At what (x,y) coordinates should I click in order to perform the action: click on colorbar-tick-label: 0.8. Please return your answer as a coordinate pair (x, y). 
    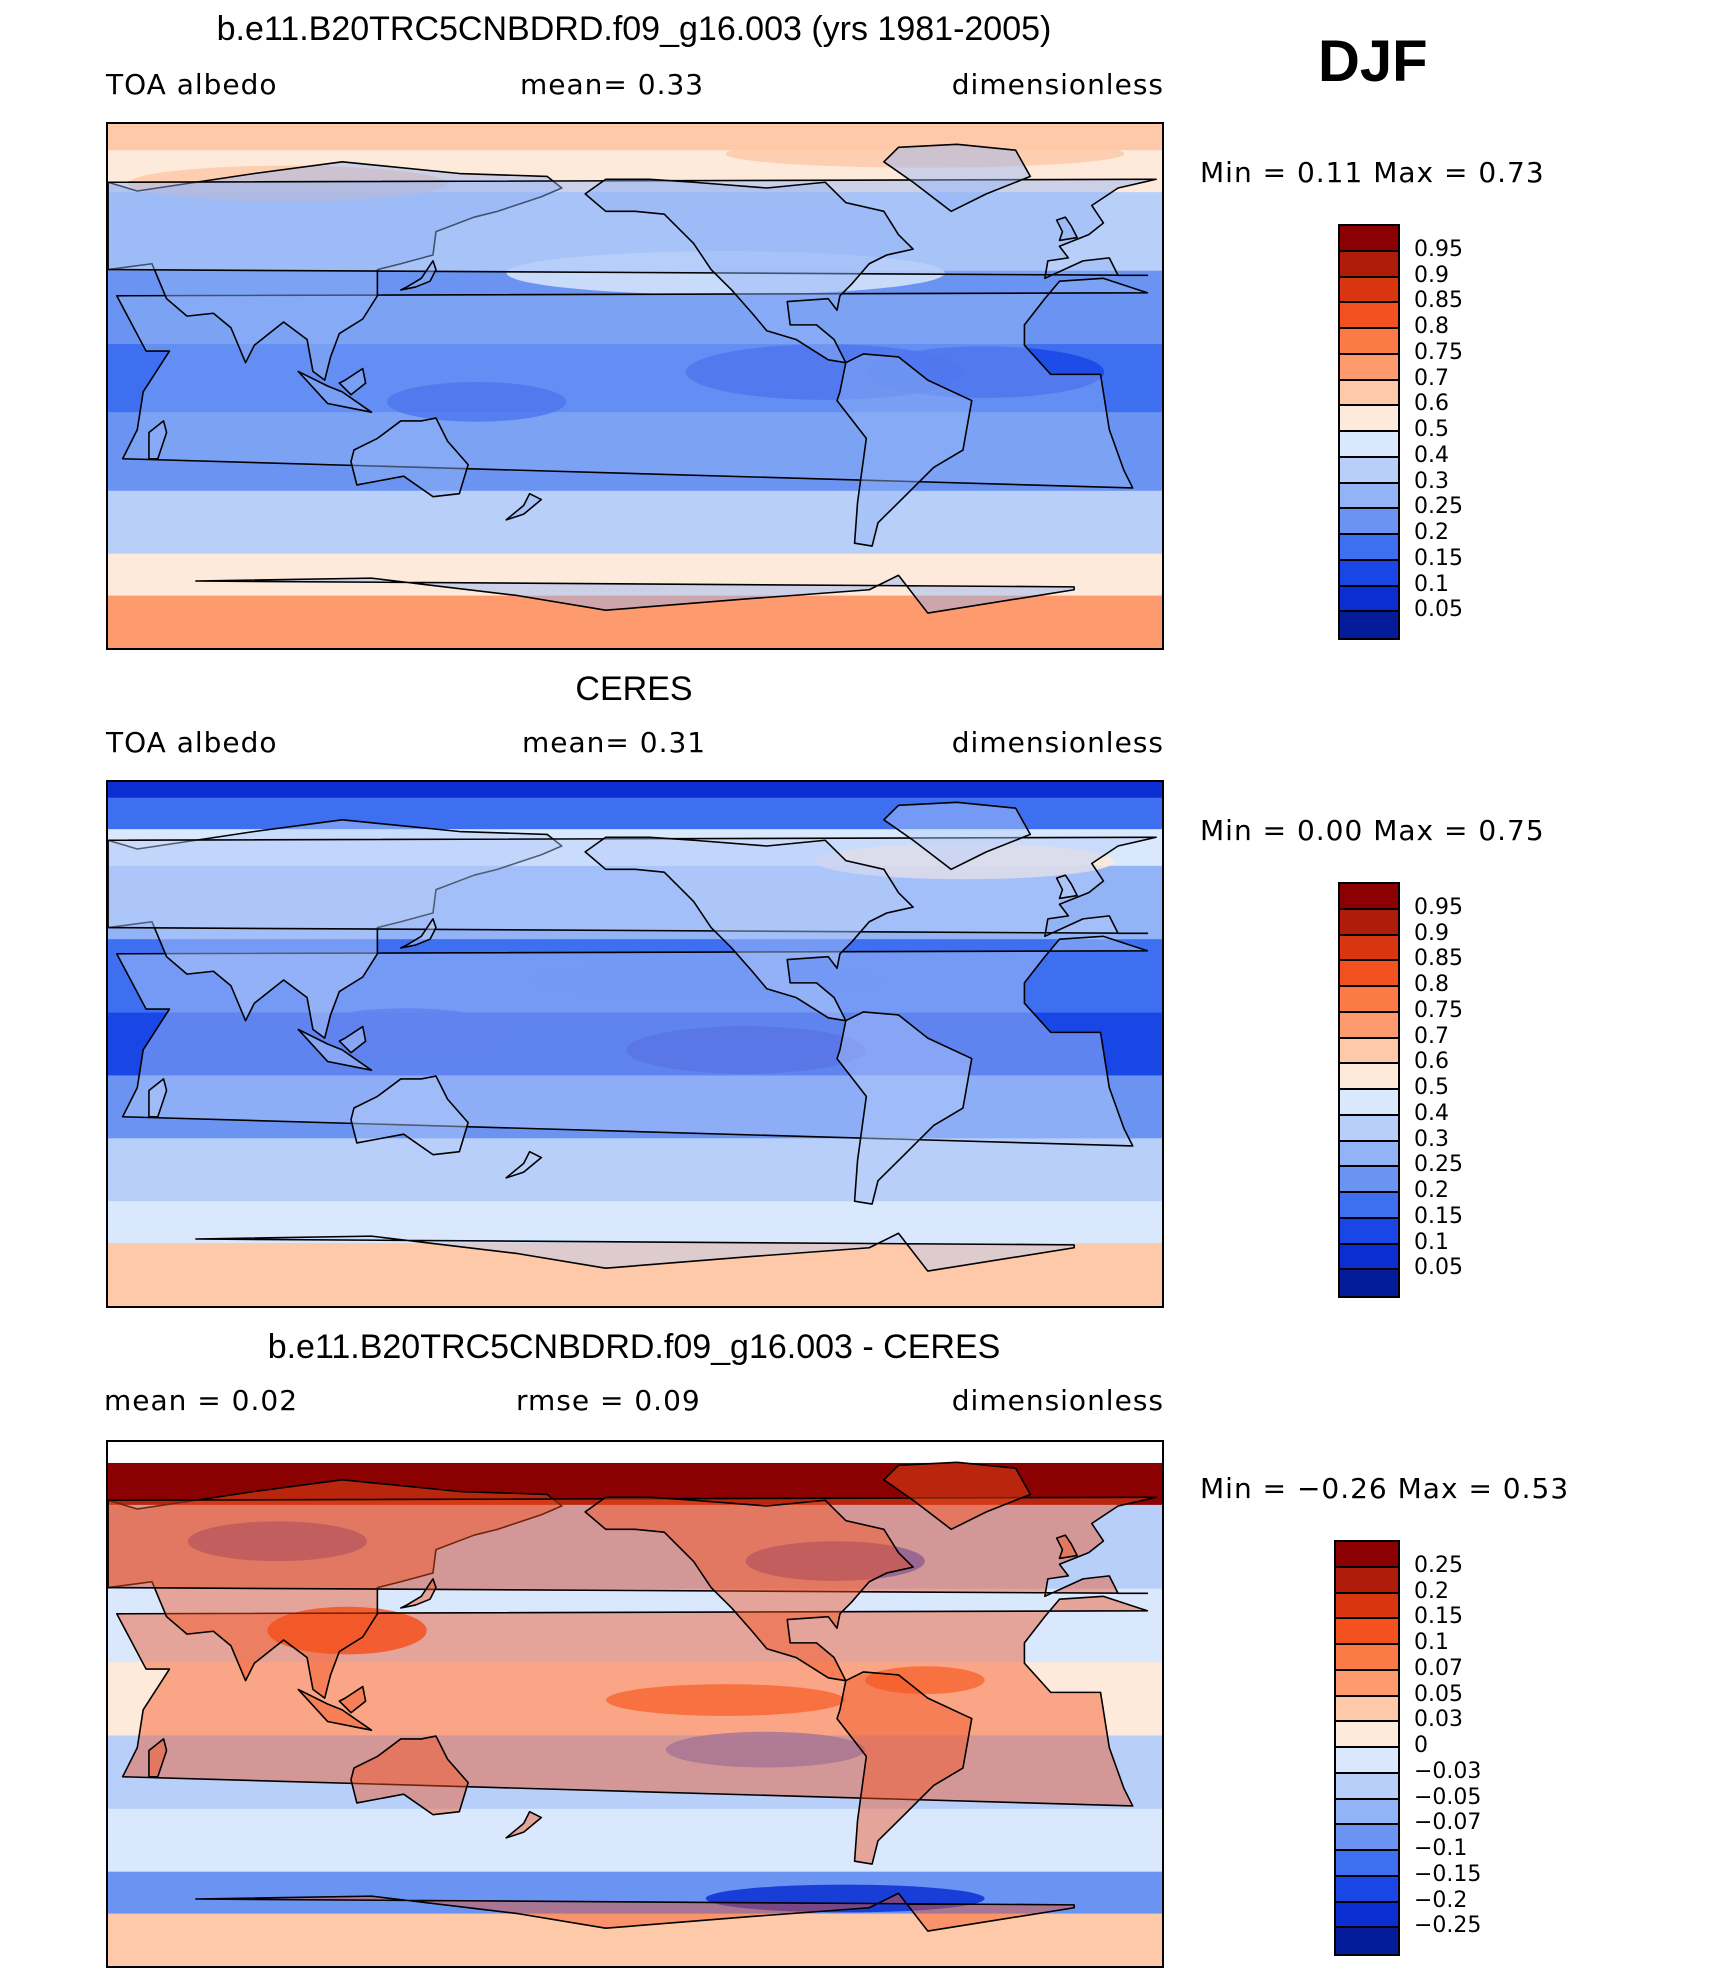
    Looking at the image, I should click on (1431, 326).